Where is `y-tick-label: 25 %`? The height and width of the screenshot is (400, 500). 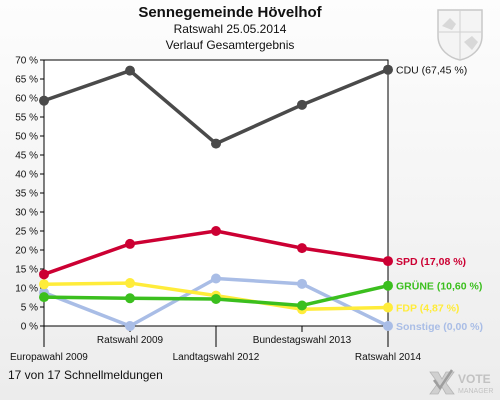 y-tick-label: 25 % is located at coordinates (26, 232).